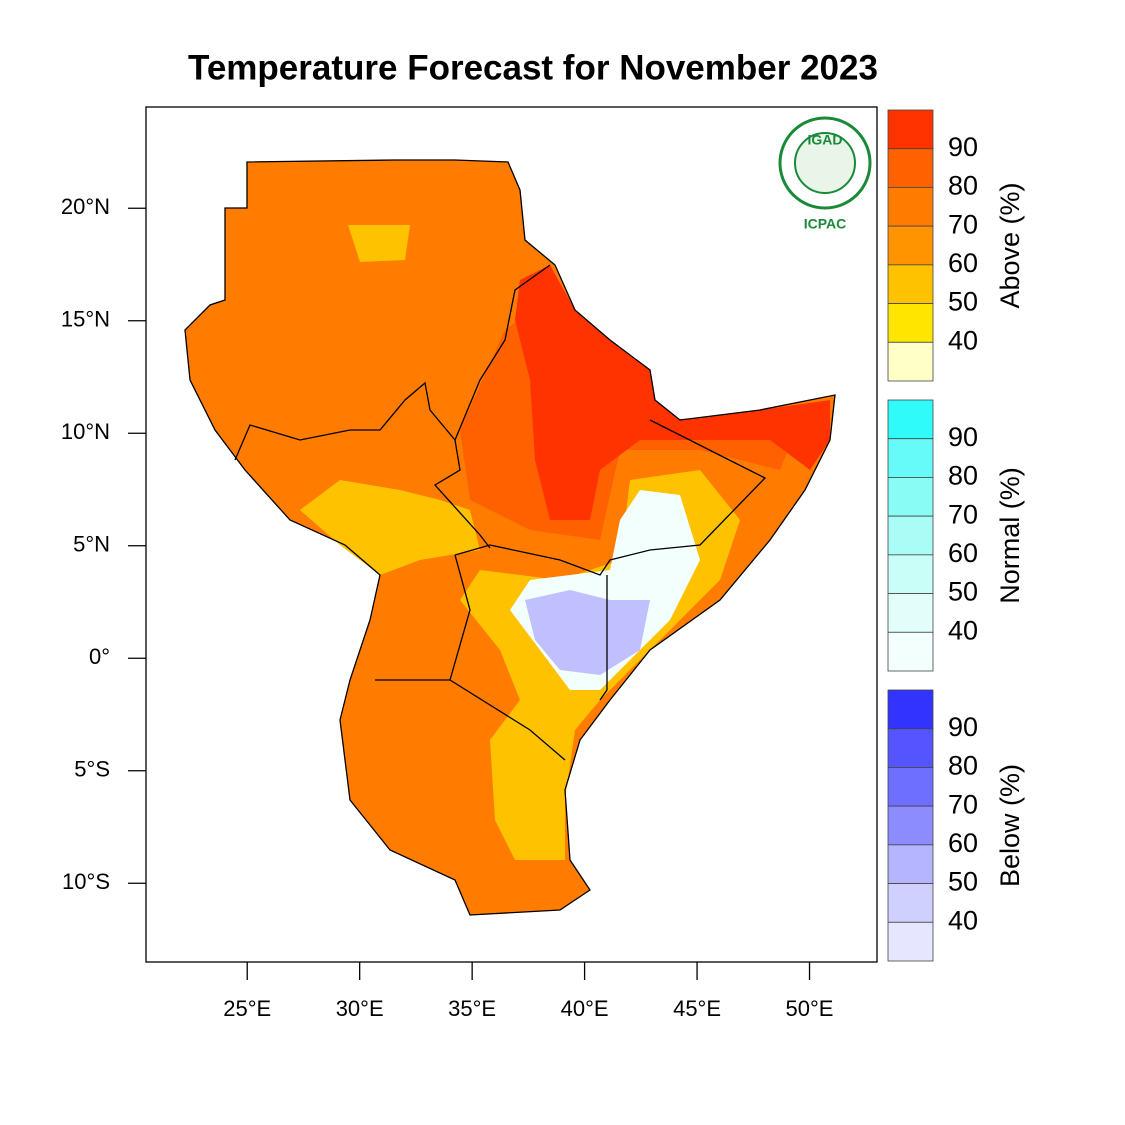 The image size is (1125, 1125). Describe the element at coordinates (247, 1008) in the screenshot. I see `x-tick-label: 25°E` at that location.